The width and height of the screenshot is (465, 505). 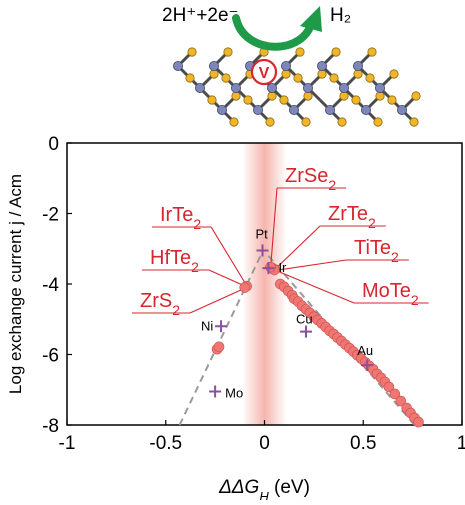 I want to click on x-tick-label: -0.5, so click(x=165, y=443).